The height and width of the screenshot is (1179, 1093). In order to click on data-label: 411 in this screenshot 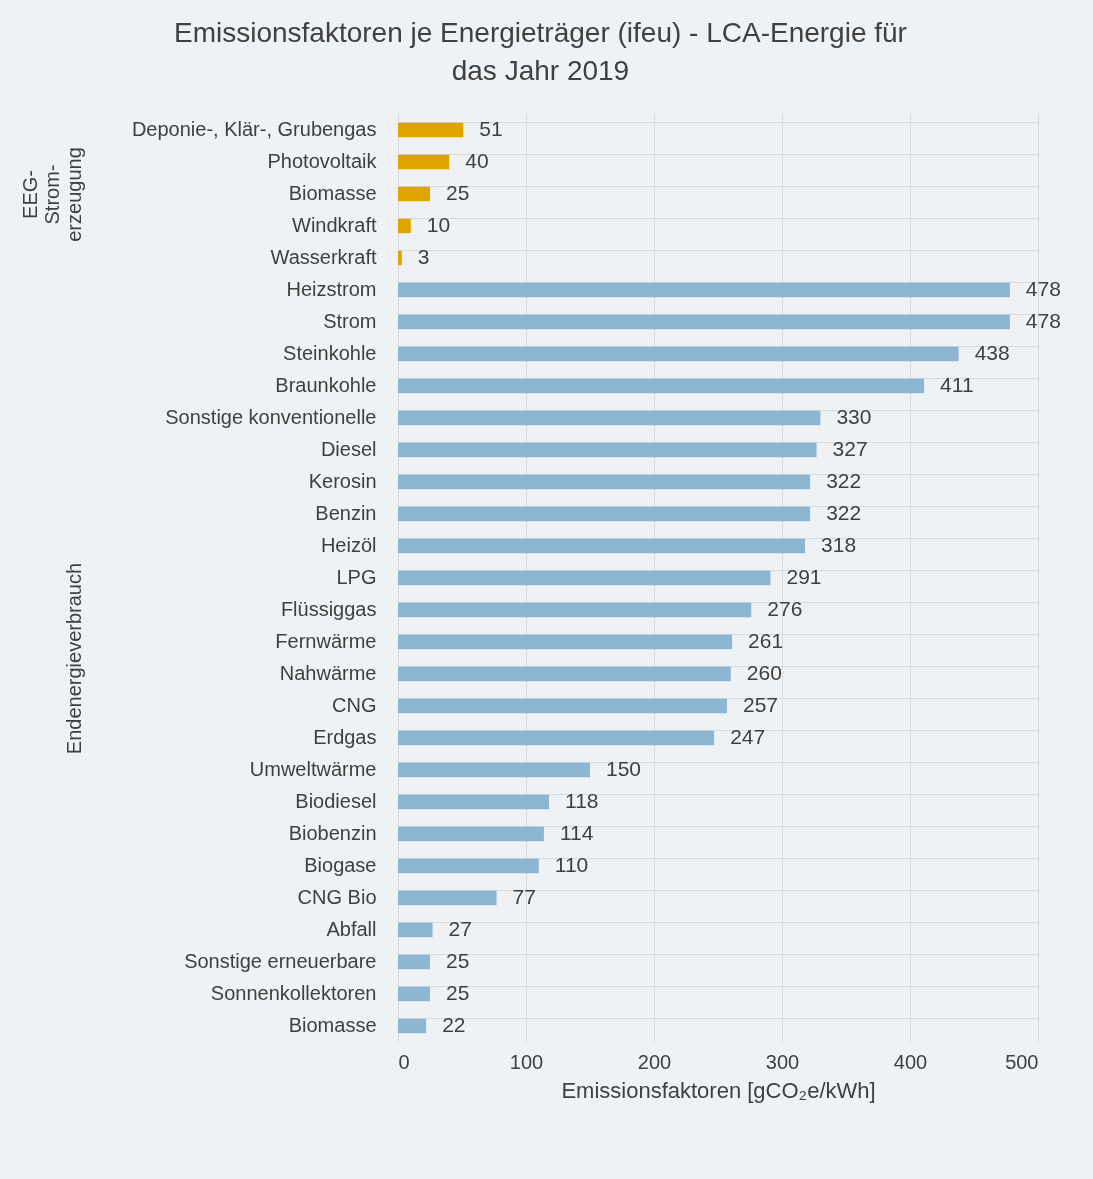, I will do `click(957, 384)`.